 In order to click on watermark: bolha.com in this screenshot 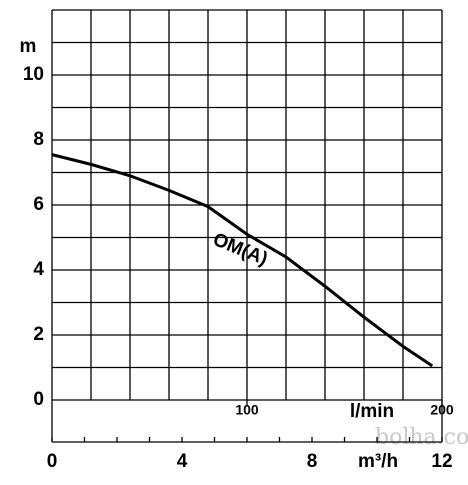, I will do `click(421, 437)`.